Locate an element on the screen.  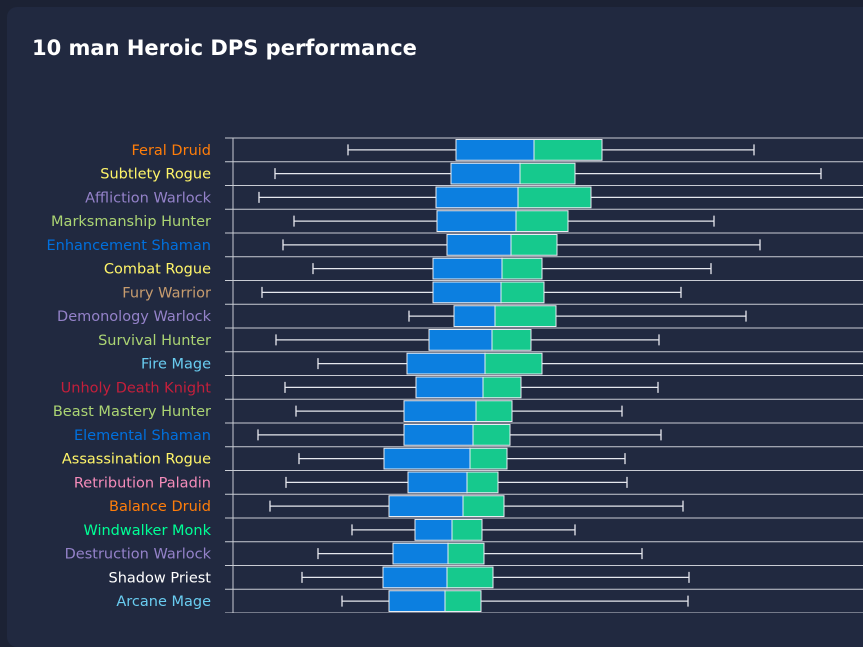
category-label-survival-hunter: Survival Hunter is located at coordinates (154, 341).